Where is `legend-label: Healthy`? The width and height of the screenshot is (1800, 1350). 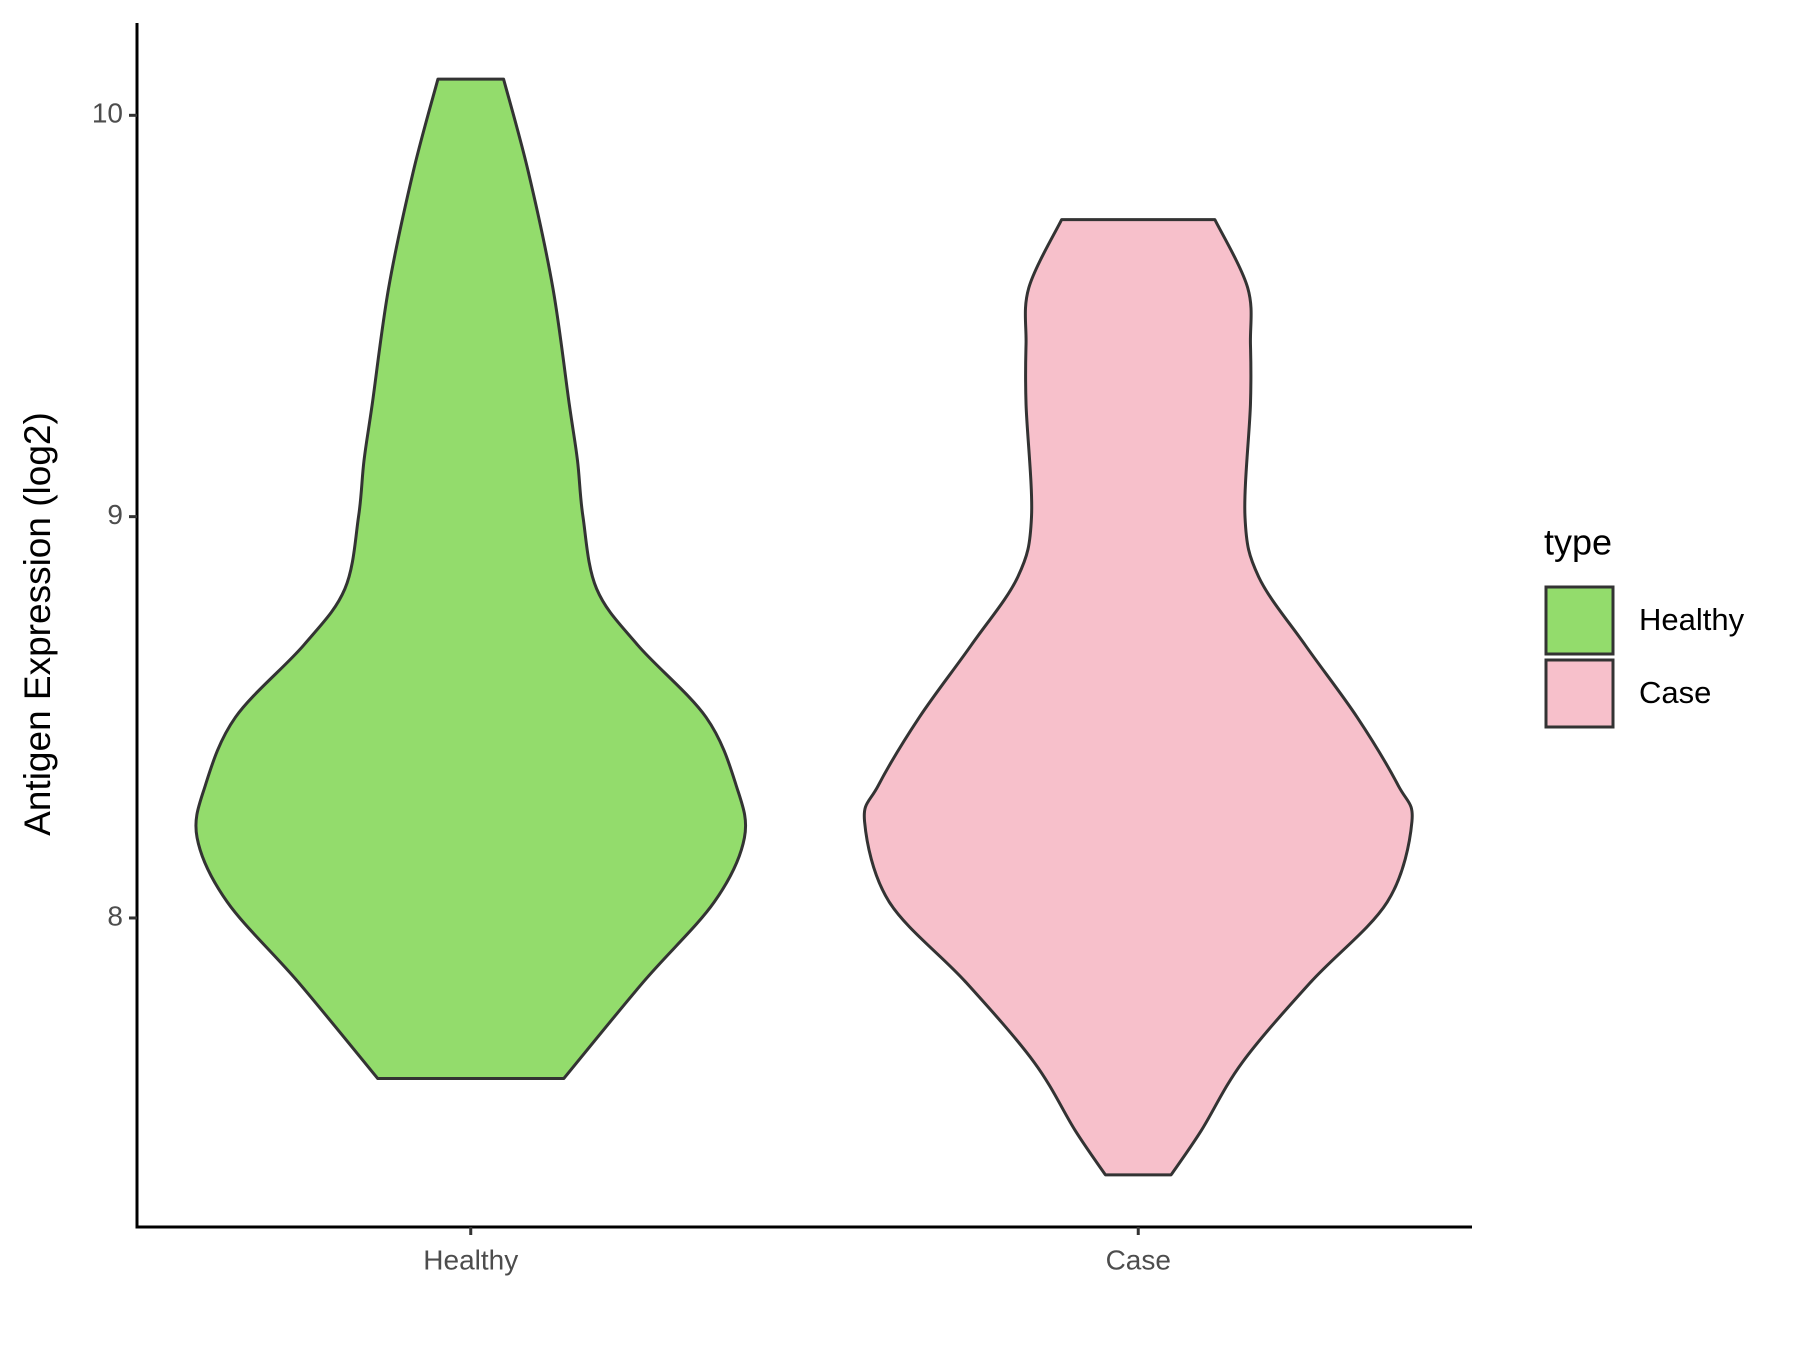 legend-label: Healthy is located at coordinates (1692, 619).